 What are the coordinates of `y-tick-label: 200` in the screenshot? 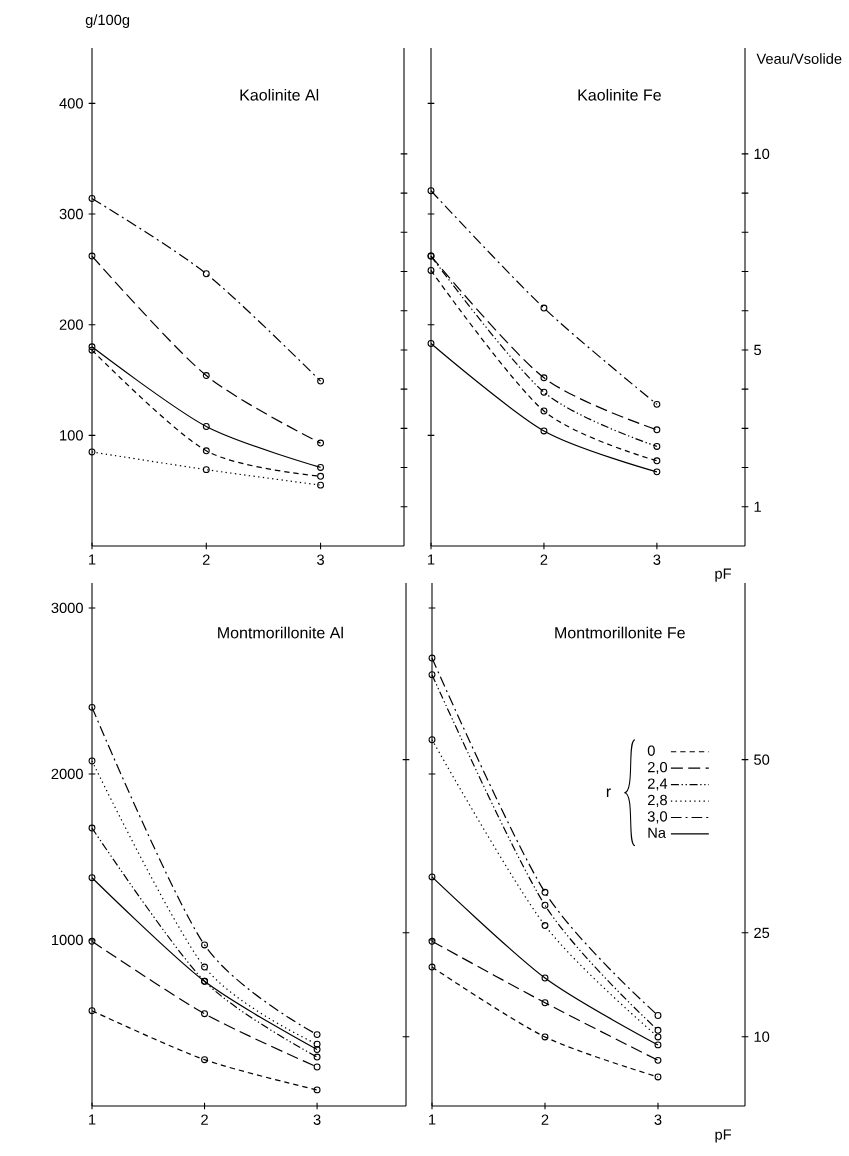 It's located at (71, 324).